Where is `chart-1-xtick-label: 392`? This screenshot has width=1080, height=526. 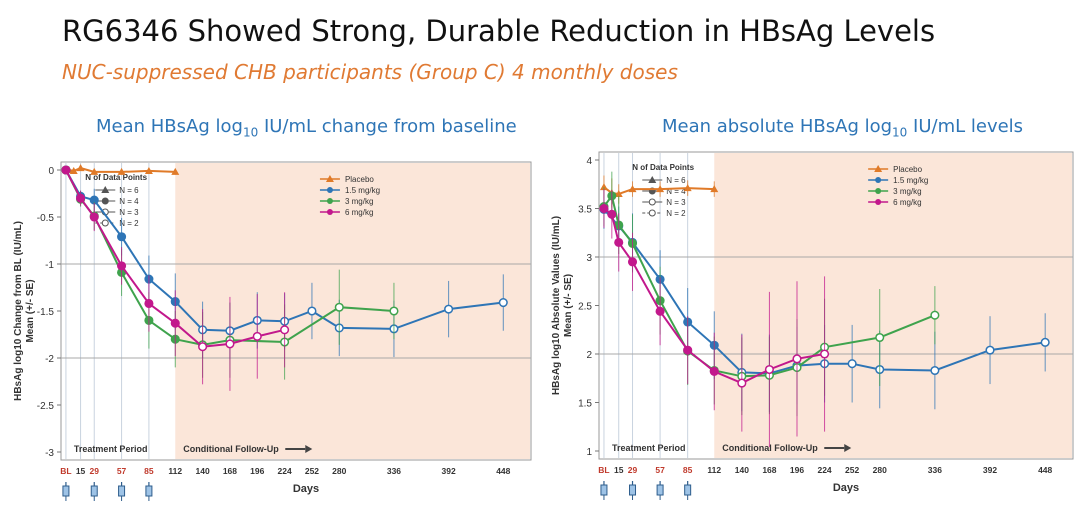 chart-1-xtick-label: 392 is located at coordinates (449, 471).